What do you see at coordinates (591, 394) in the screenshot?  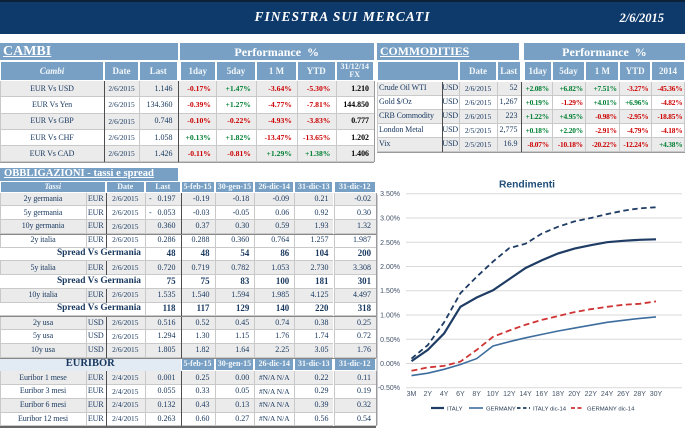 I see `svg-text: 22Y` at bounding box center [591, 394].